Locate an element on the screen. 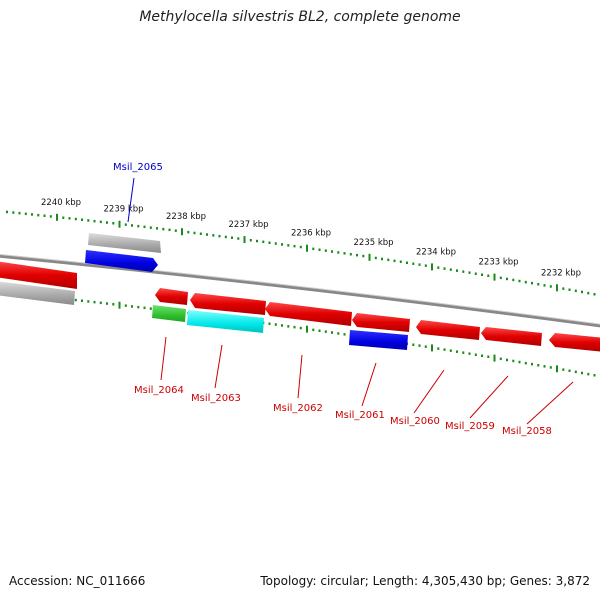 The image size is (600, 600). gene-msil-2060 is located at coordinates (448, 330).